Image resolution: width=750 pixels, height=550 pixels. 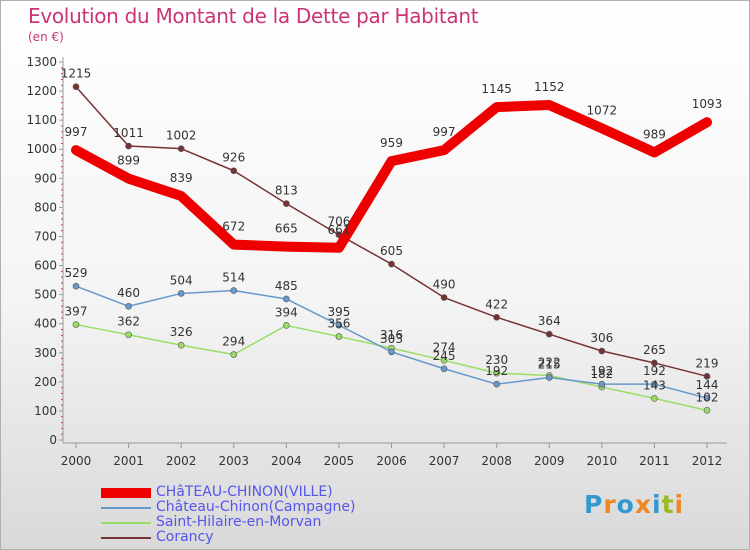 What do you see at coordinates (707, 397) in the screenshot?
I see `data-label: 102` at bounding box center [707, 397].